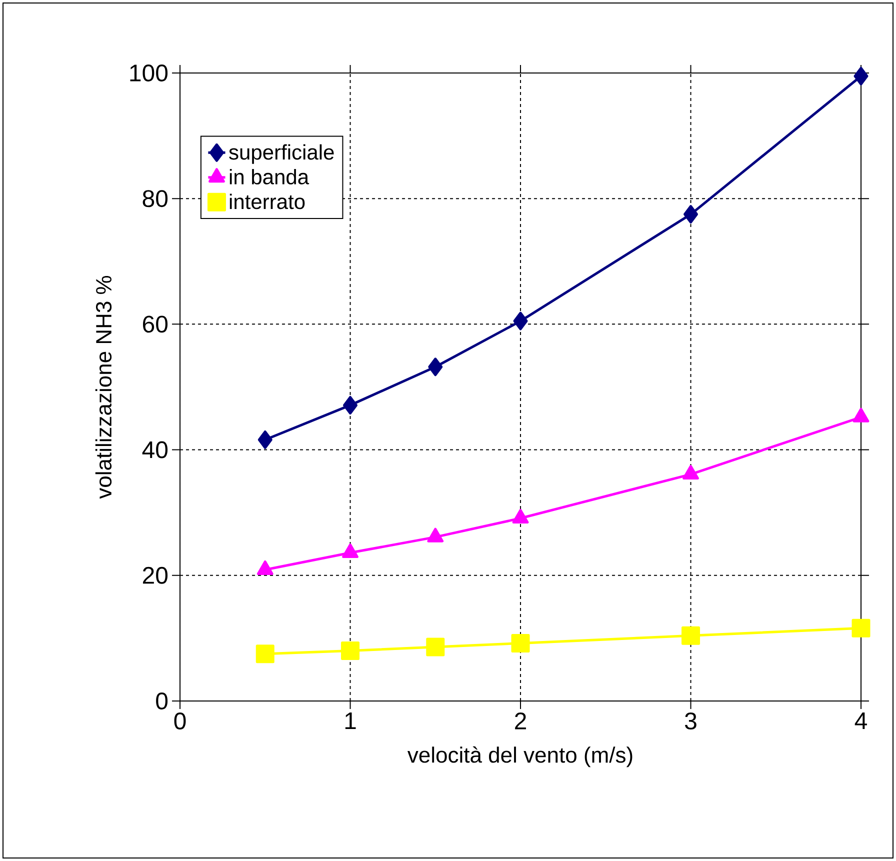  I want to click on y-tick-label: 20, so click(155, 575).